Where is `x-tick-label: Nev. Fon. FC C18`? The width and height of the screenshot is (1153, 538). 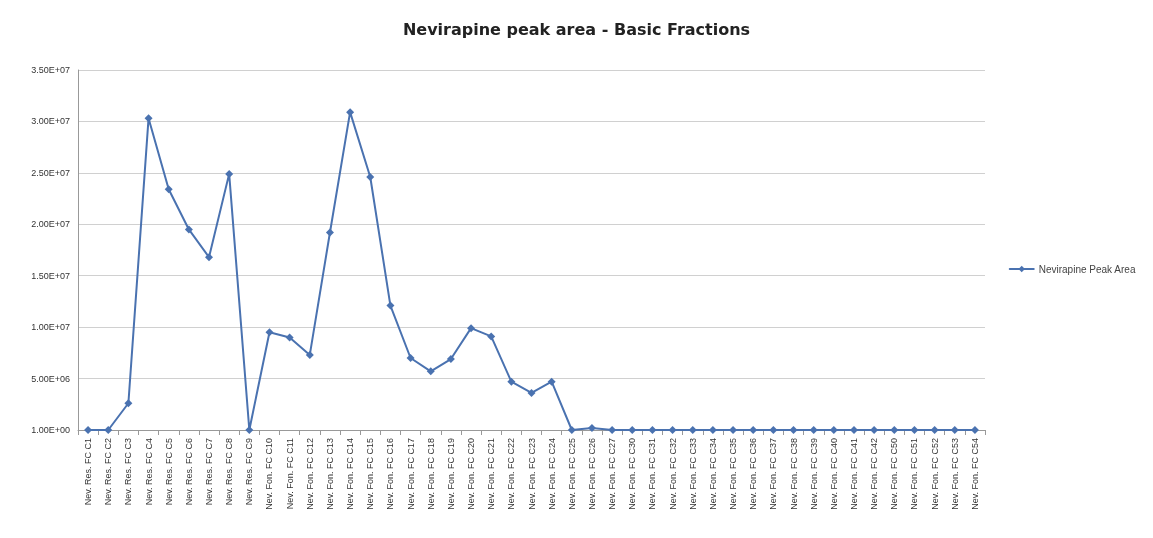 x-tick-label: Nev. Fon. FC C18 is located at coordinates (430, 474).